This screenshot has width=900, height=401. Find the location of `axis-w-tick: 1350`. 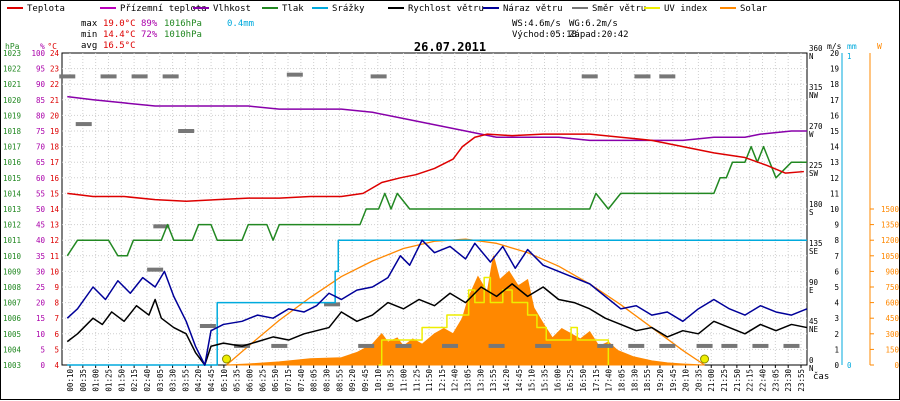

axis-w-tick: 1350 is located at coordinates (890, 225).